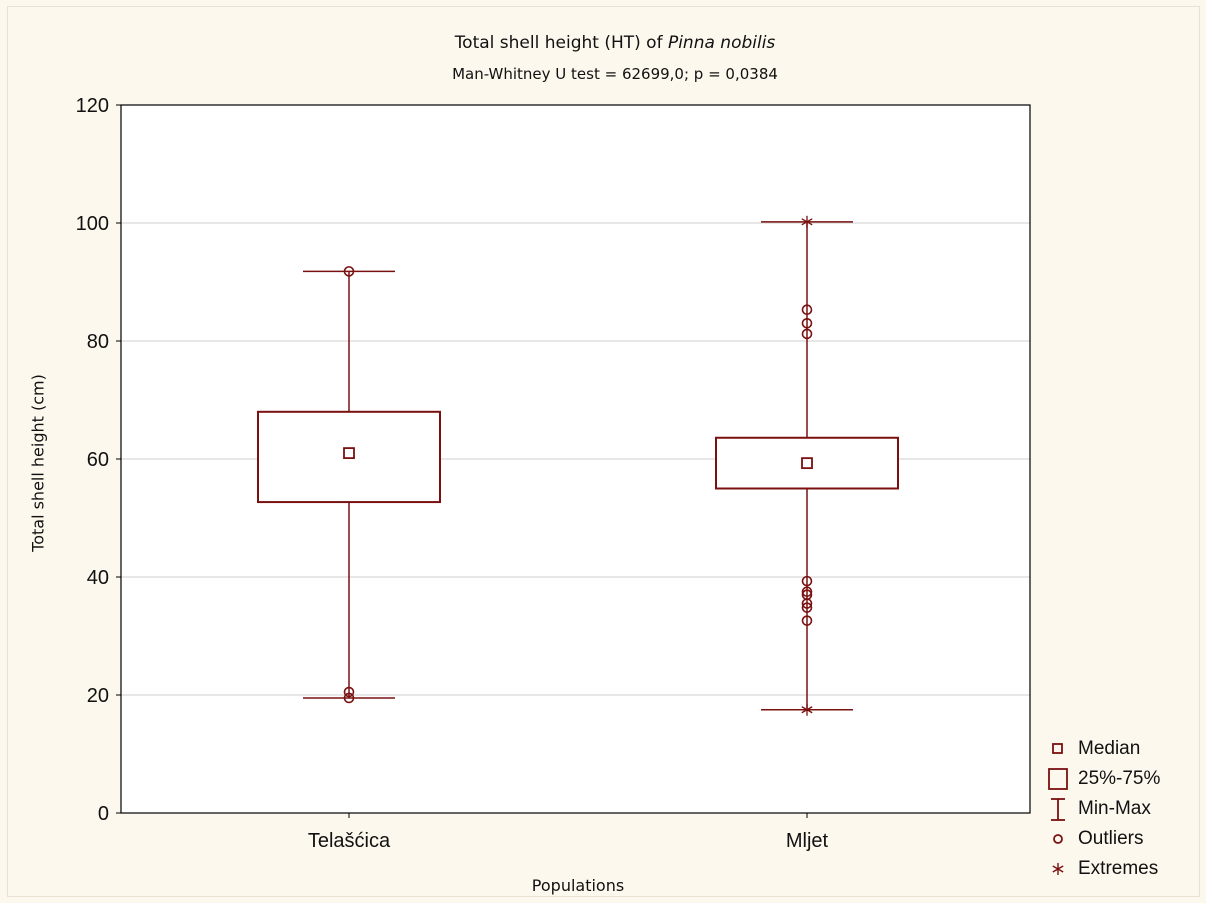 The width and height of the screenshot is (1206, 903). What do you see at coordinates (1109, 748) in the screenshot?
I see `legend-label-median: Median` at bounding box center [1109, 748].